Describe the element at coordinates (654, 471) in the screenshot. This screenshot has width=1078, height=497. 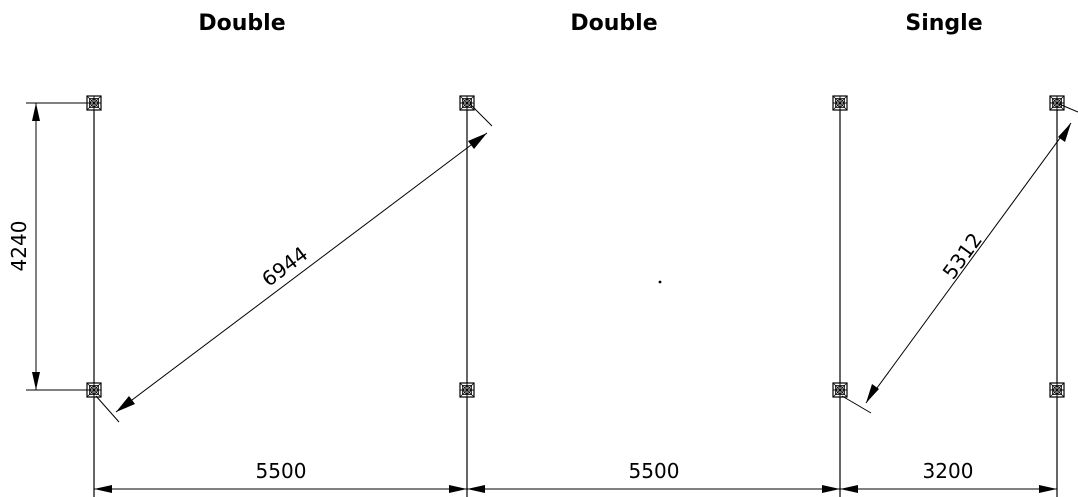
I see `bay-2-width-label: 5500` at that location.